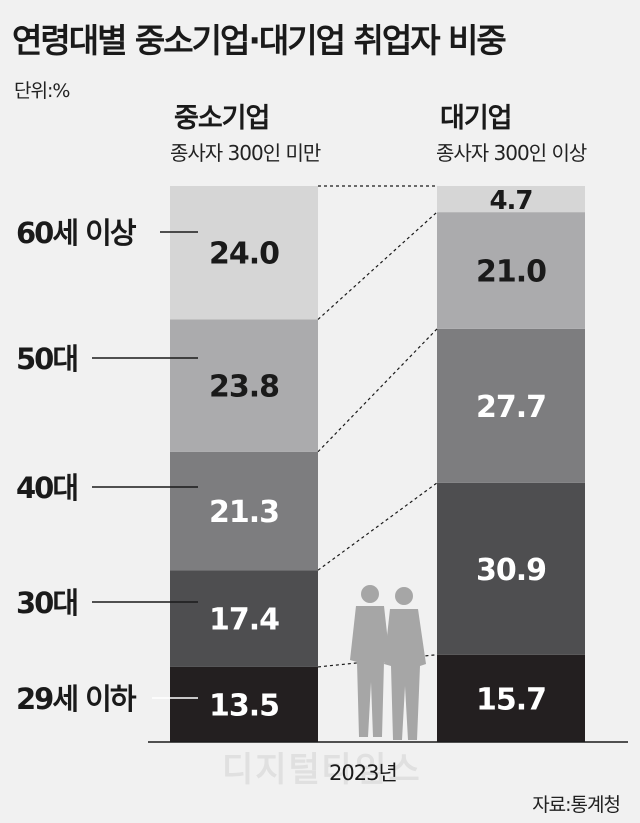 Image resolution: width=640 pixels, height=823 pixels. I want to click on data-label-sme-29-under: 13.5, so click(244, 705).